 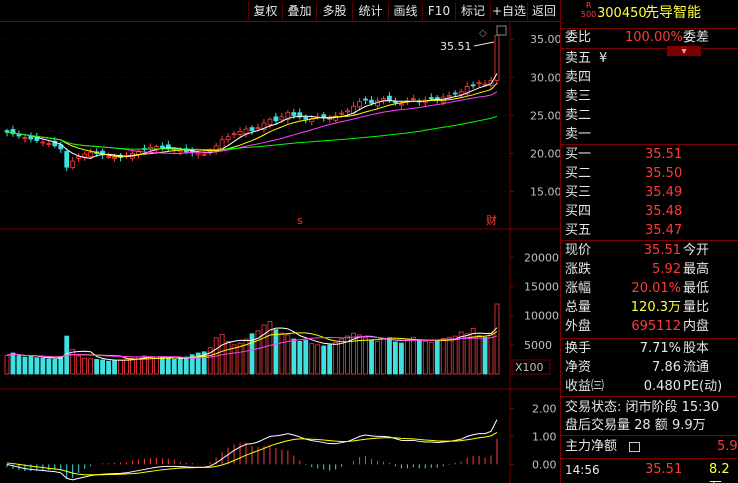 I want to click on fundamental-label-2: 流通, so click(x=696, y=367).